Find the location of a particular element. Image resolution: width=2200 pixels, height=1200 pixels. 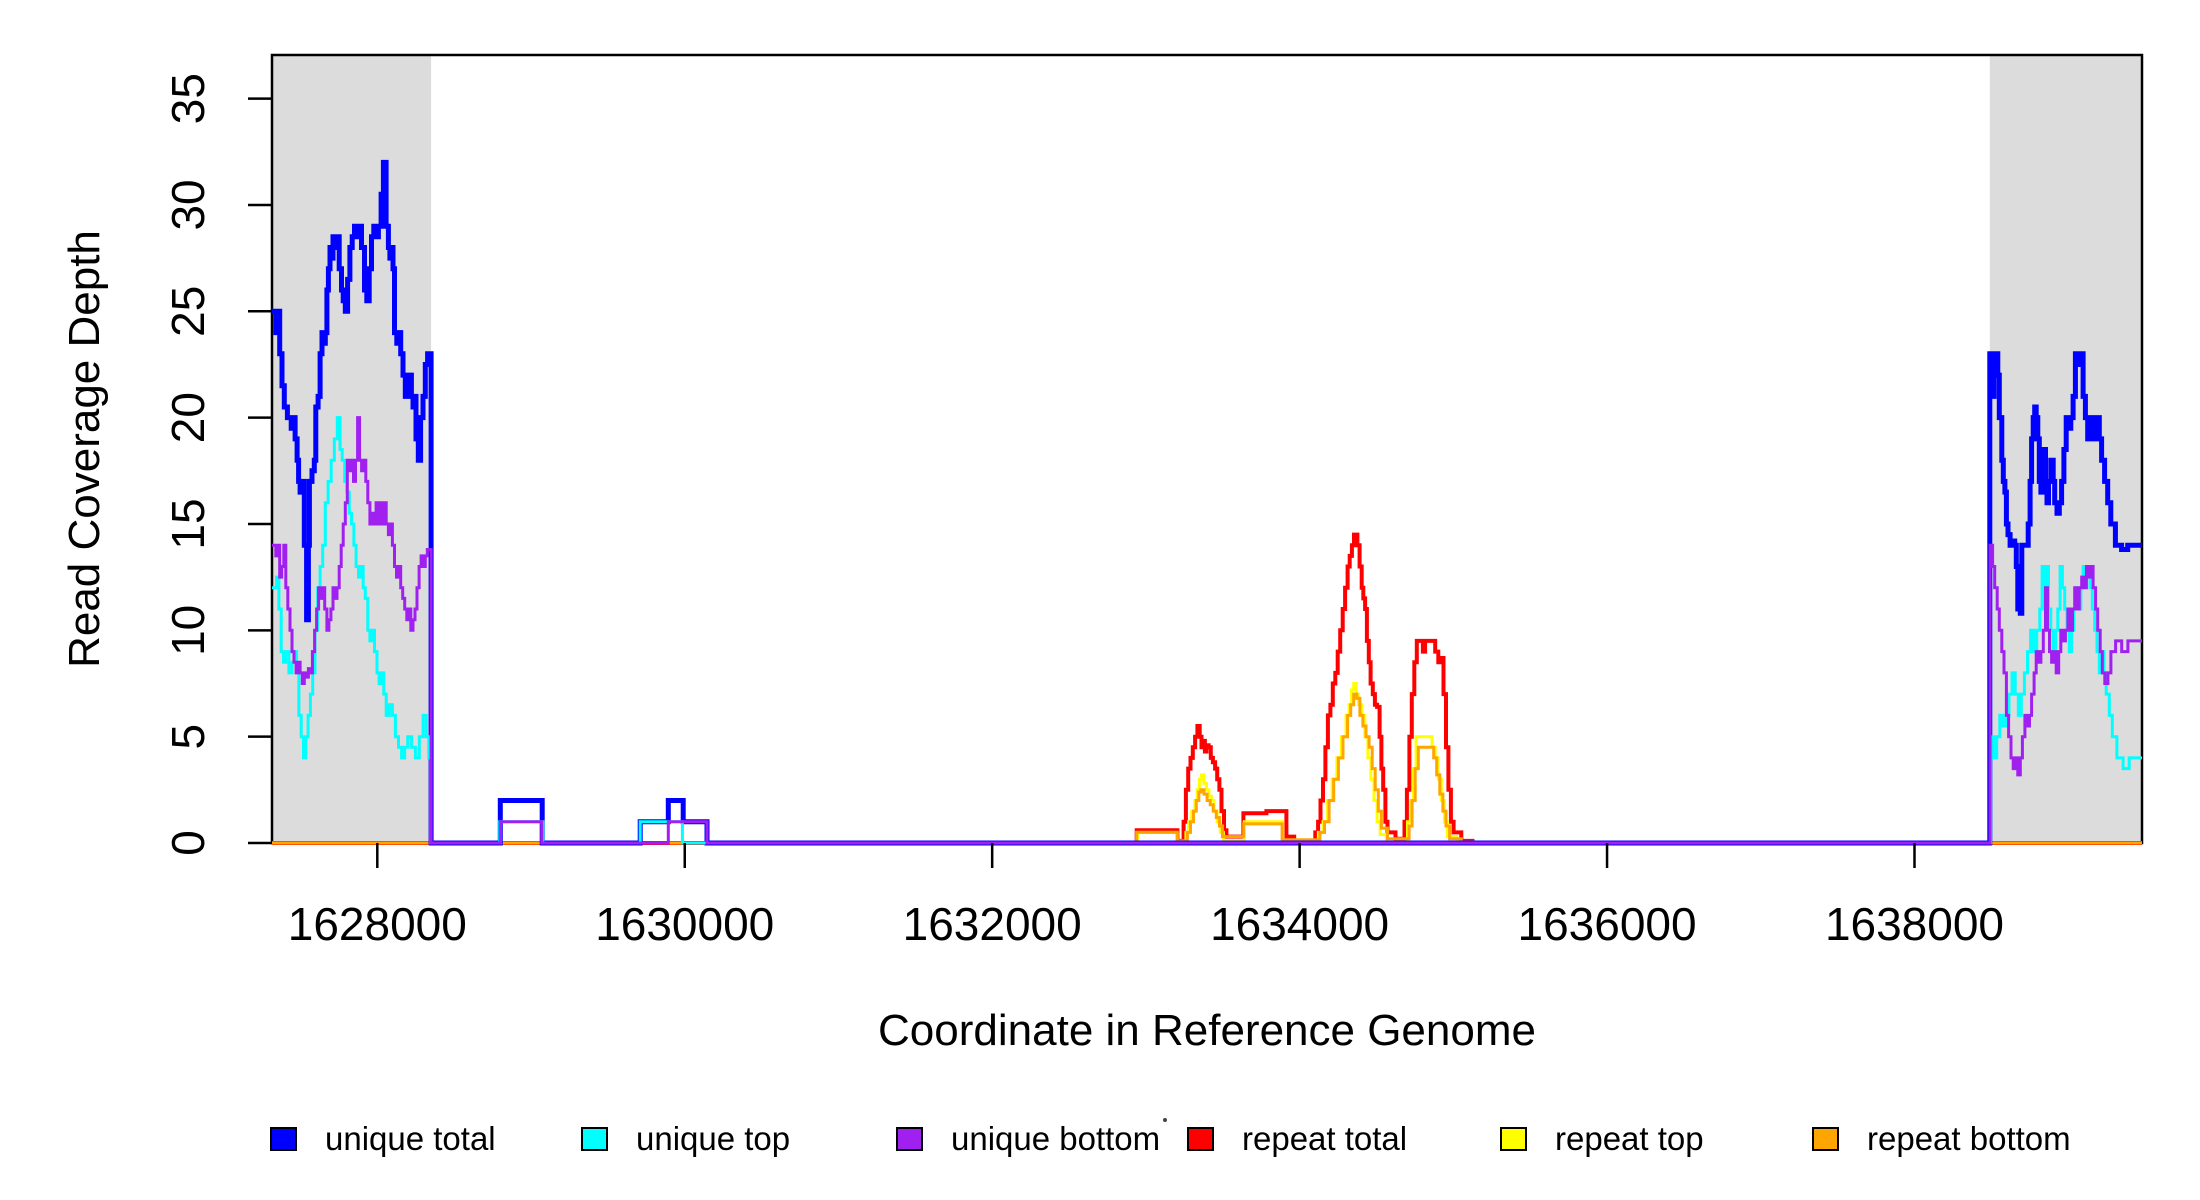

legend-swatch-repeat-total is located at coordinates (1200, 1139).